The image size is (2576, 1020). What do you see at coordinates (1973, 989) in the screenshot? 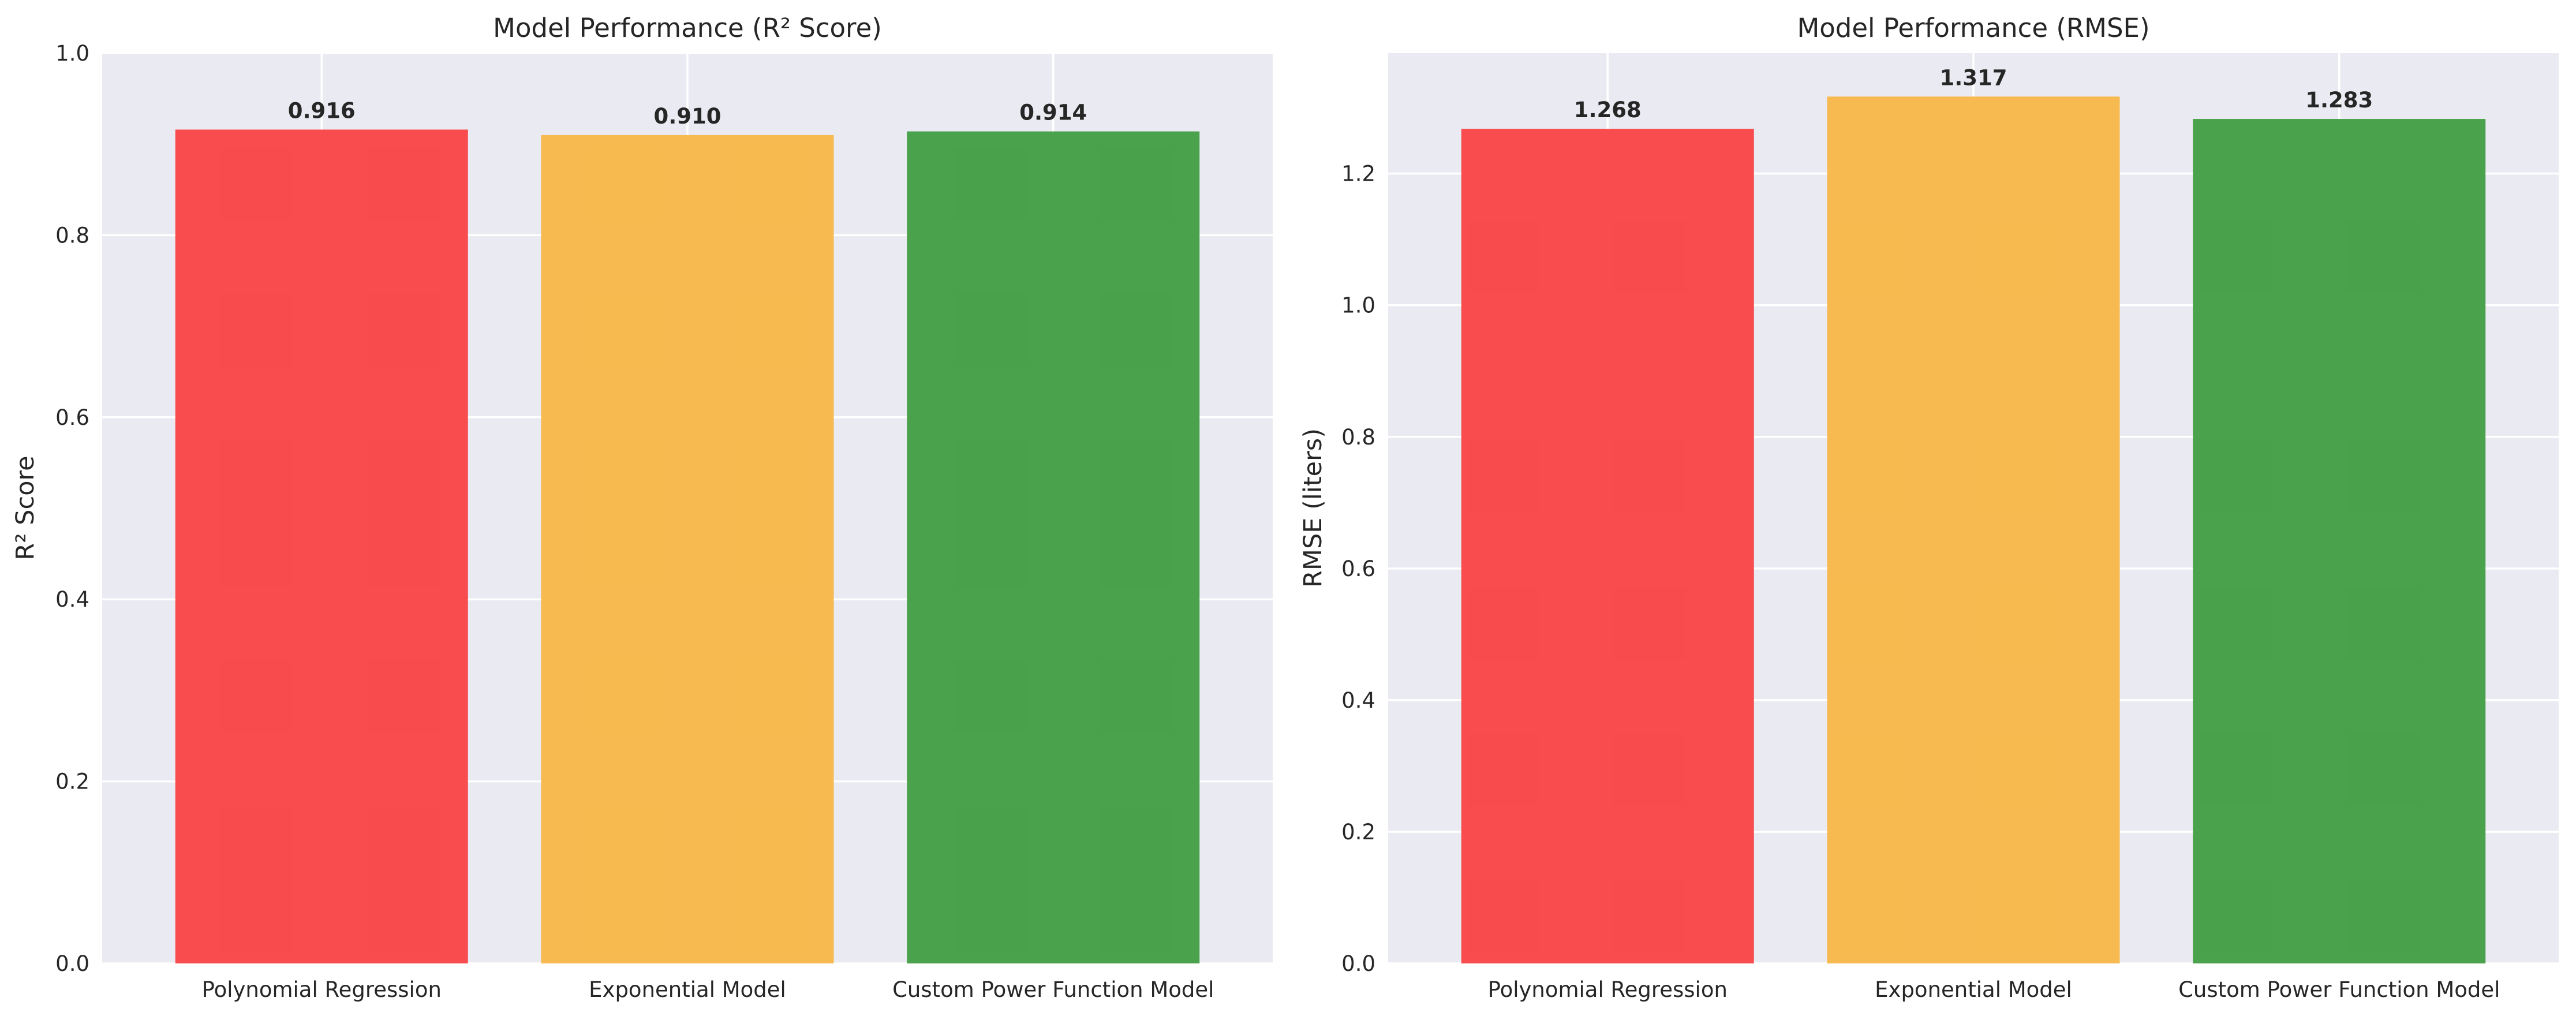
I see `rmse-x-tick-label-exponential-model: Exponential Model` at bounding box center [1973, 989].